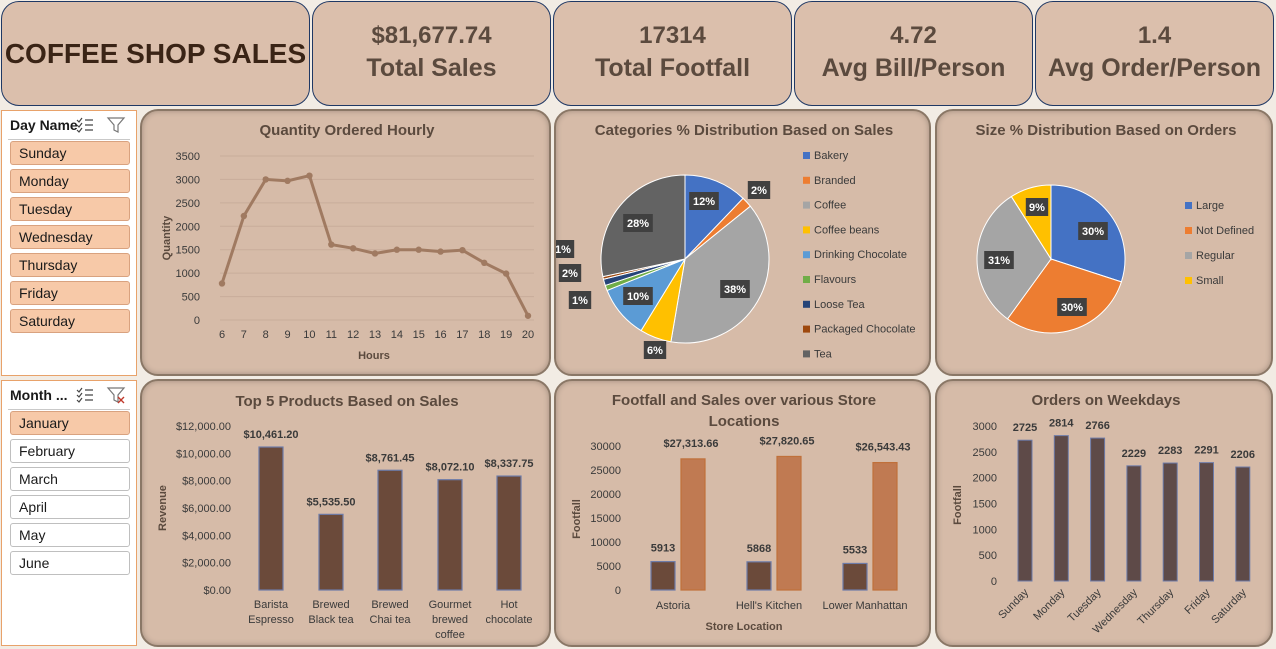  I want to click on y-tick-label: 20000, so click(605, 495).